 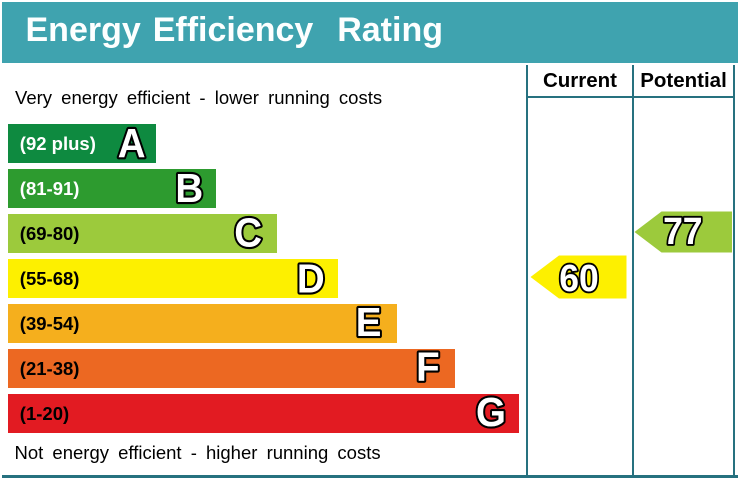 I want to click on svg-text: D, so click(x=311, y=278).